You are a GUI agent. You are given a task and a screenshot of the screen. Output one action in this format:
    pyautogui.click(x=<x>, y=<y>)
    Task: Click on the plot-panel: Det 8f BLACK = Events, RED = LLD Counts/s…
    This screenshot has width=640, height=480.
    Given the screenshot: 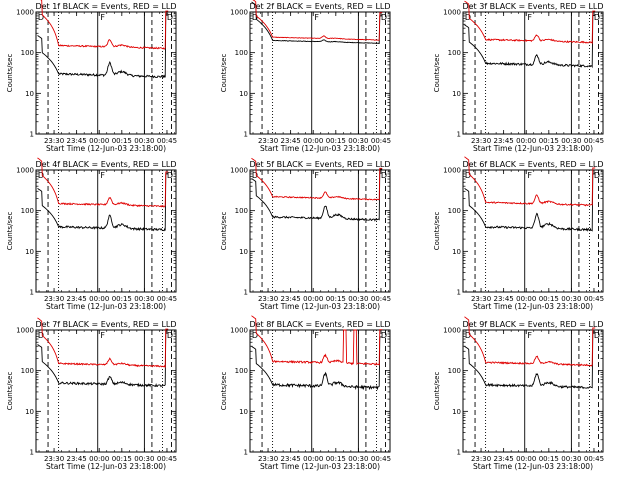 What is the action you would take?
    pyautogui.click(x=305, y=393)
    